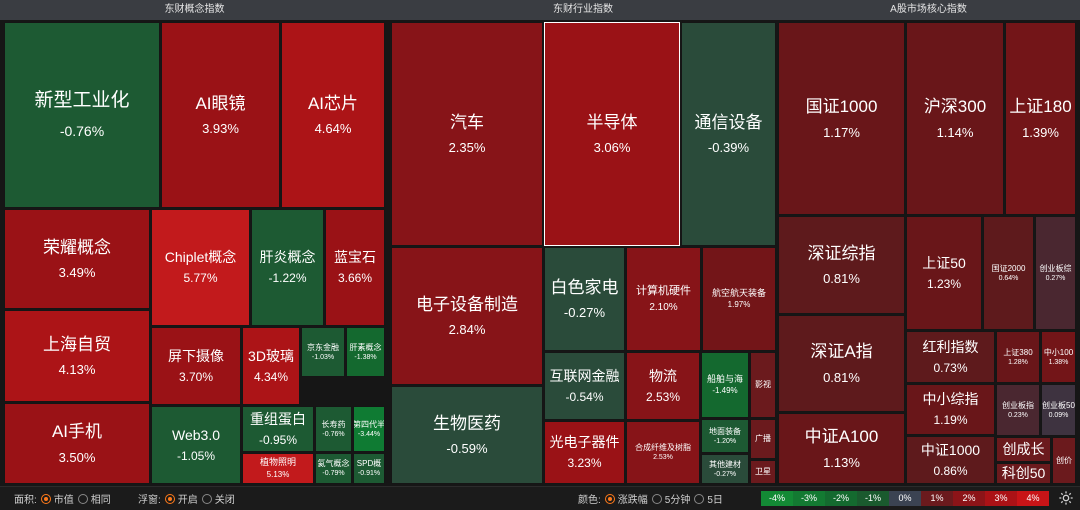  I want to click on heatmap-tile: 广播, so click(763, 439).